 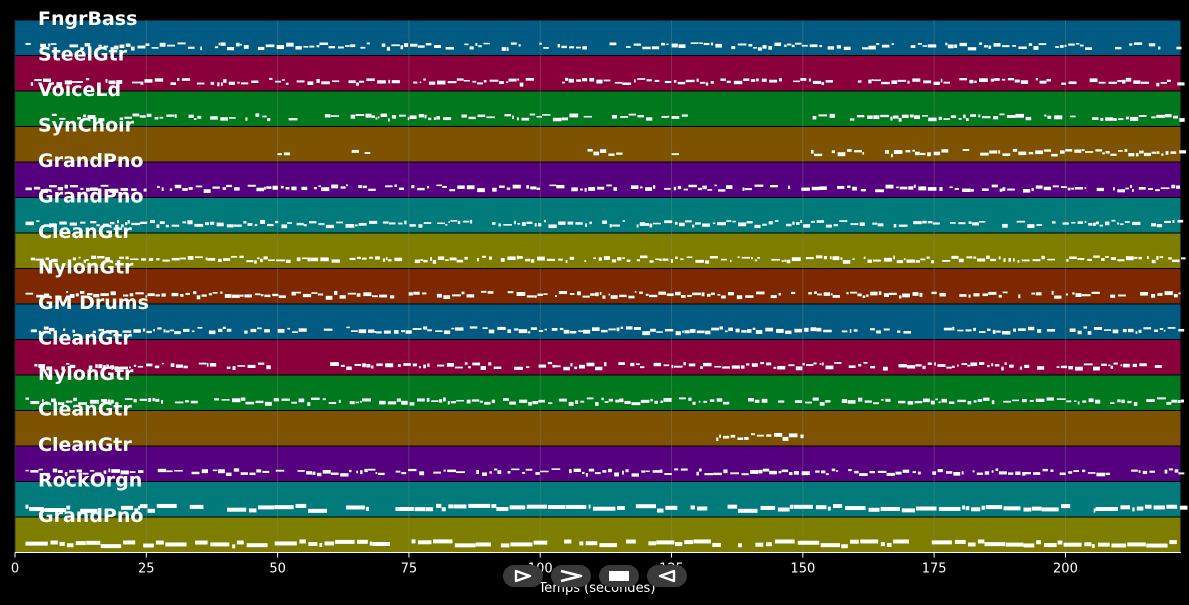 What do you see at coordinates (571, 576) in the screenshot?
I see `forward-button` at bounding box center [571, 576].